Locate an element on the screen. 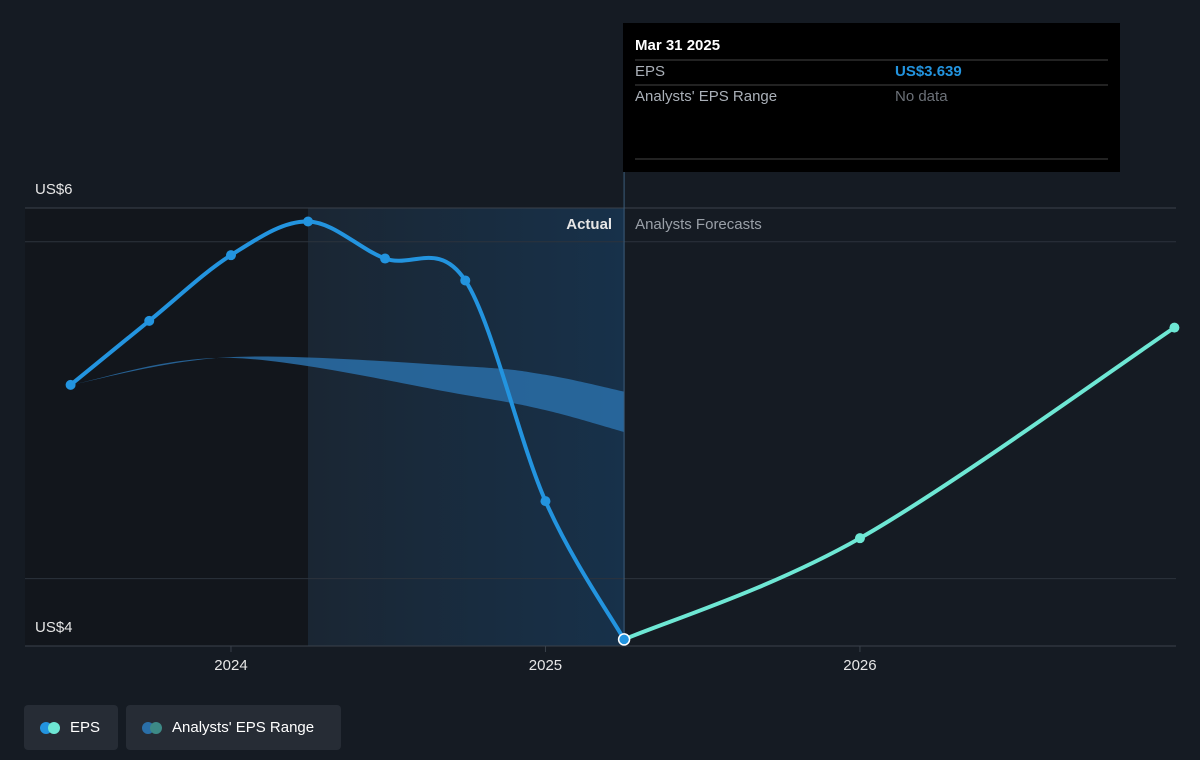 This screenshot has width=1200, height=760. section-label: Actual is located at coordinates (589, 224).